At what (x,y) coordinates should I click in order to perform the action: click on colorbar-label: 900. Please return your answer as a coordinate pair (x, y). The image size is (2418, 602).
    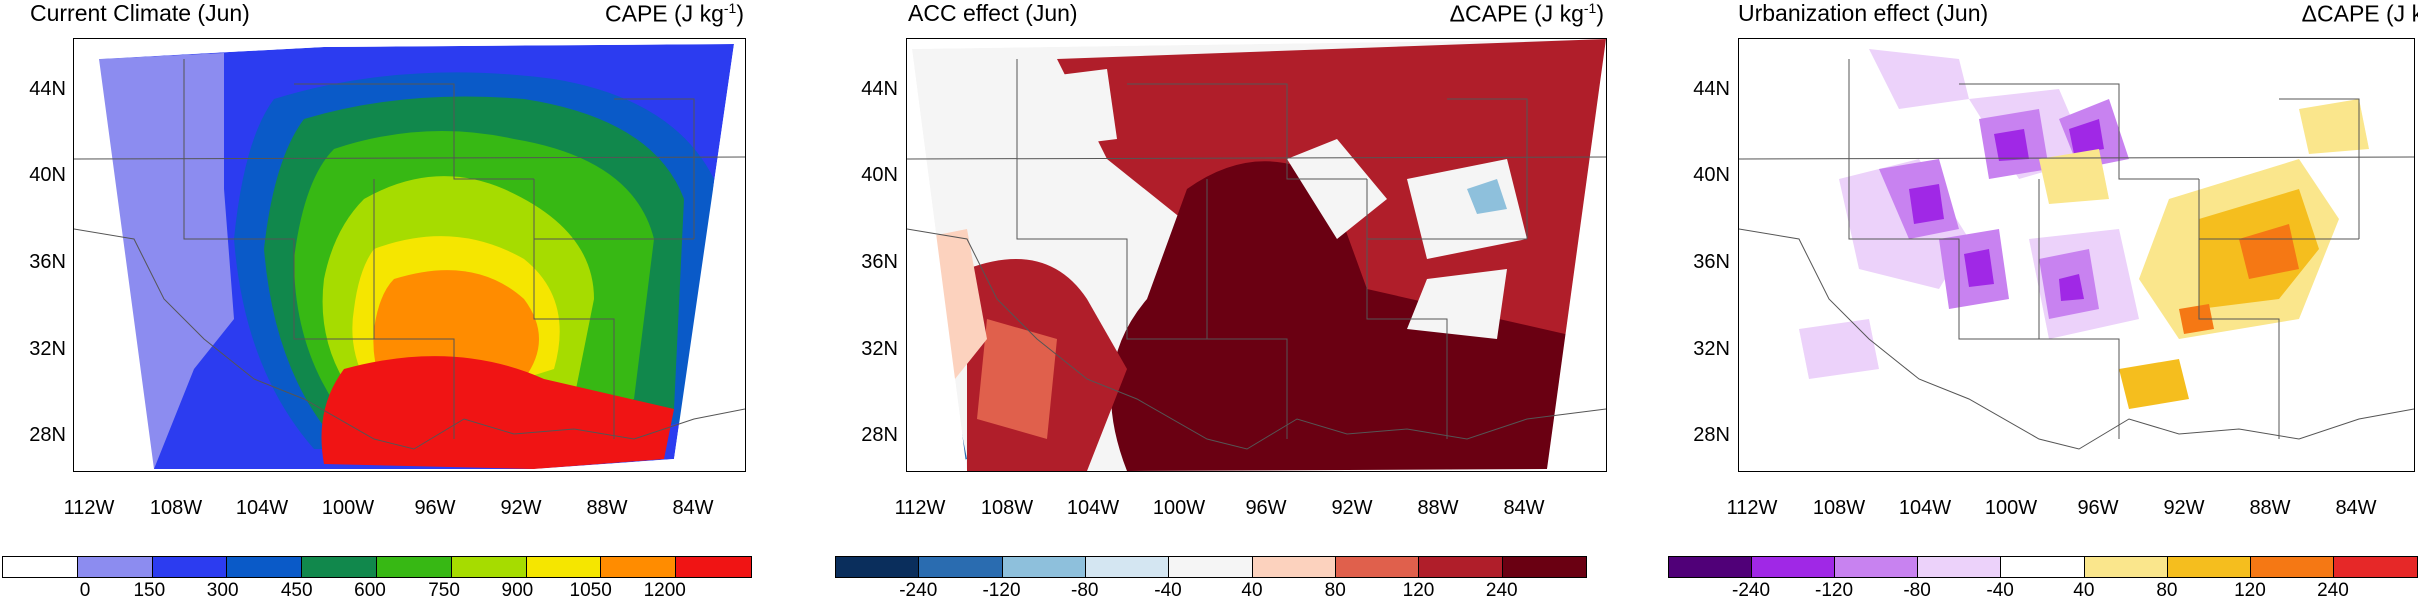
    Looking at the image, I should click on (517, 590).